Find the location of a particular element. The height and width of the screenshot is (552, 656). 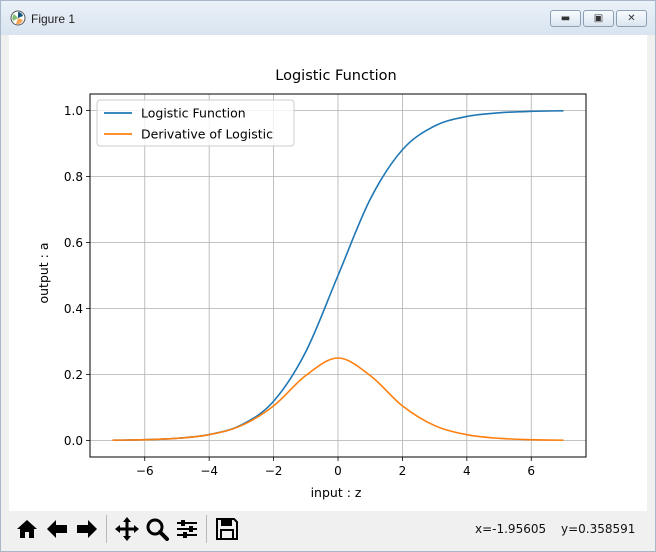

window-title: Figure 1 is located at coordinates (53, 19).